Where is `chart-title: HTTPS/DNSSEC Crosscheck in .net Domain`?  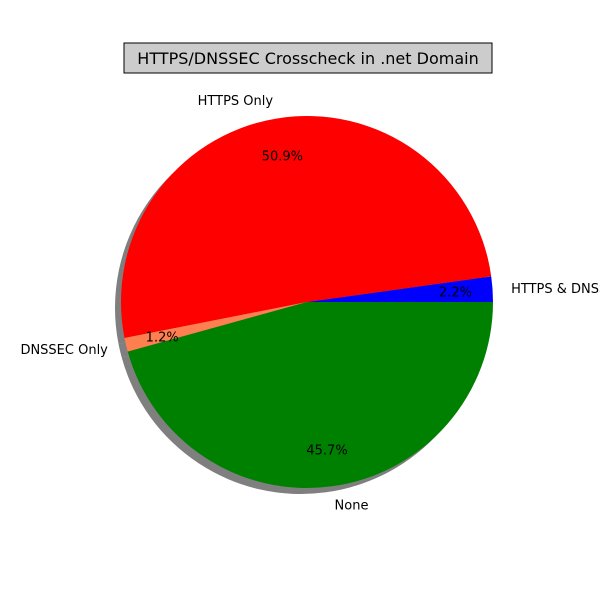 chart-title: HTTPS/DNSSEC Crosscheck in .net Domain is located at coordinates (308, 58).